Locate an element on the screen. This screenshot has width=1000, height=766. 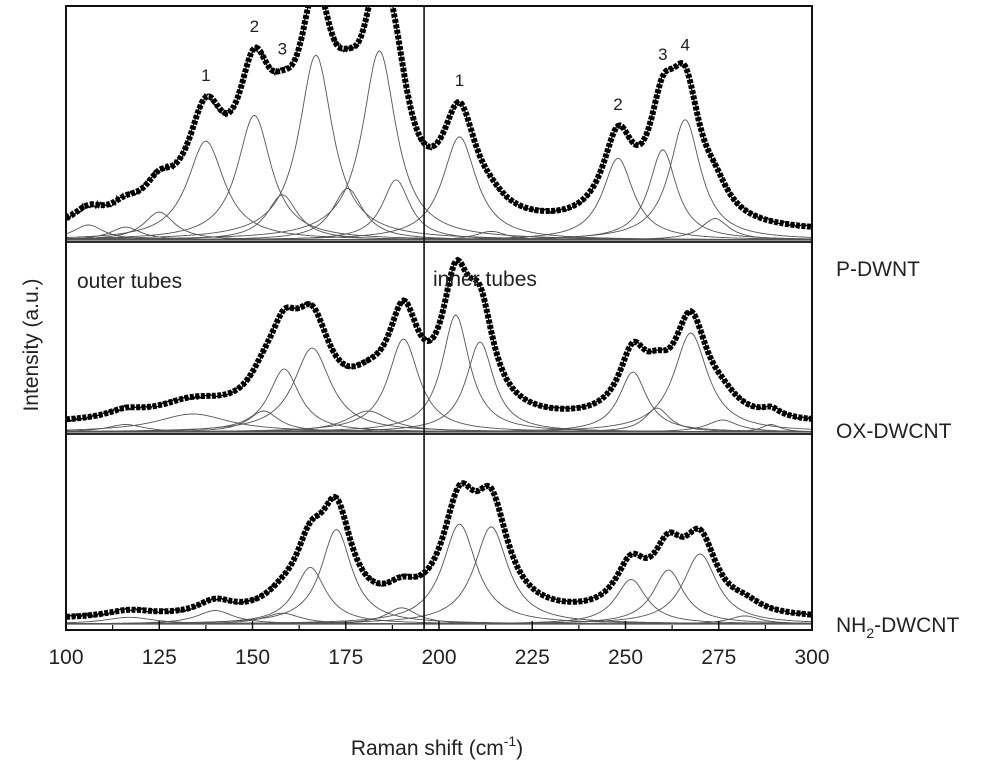
x-axis-title: Raman shift (cm-1) is located at coordinates (437, 746).